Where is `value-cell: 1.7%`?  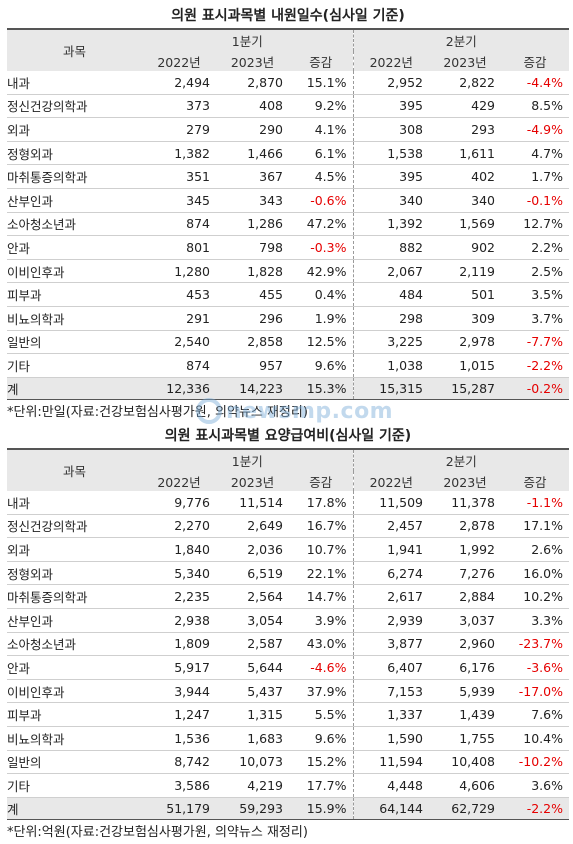
value-cell: 1.7% is located at coordinates (535, 176).